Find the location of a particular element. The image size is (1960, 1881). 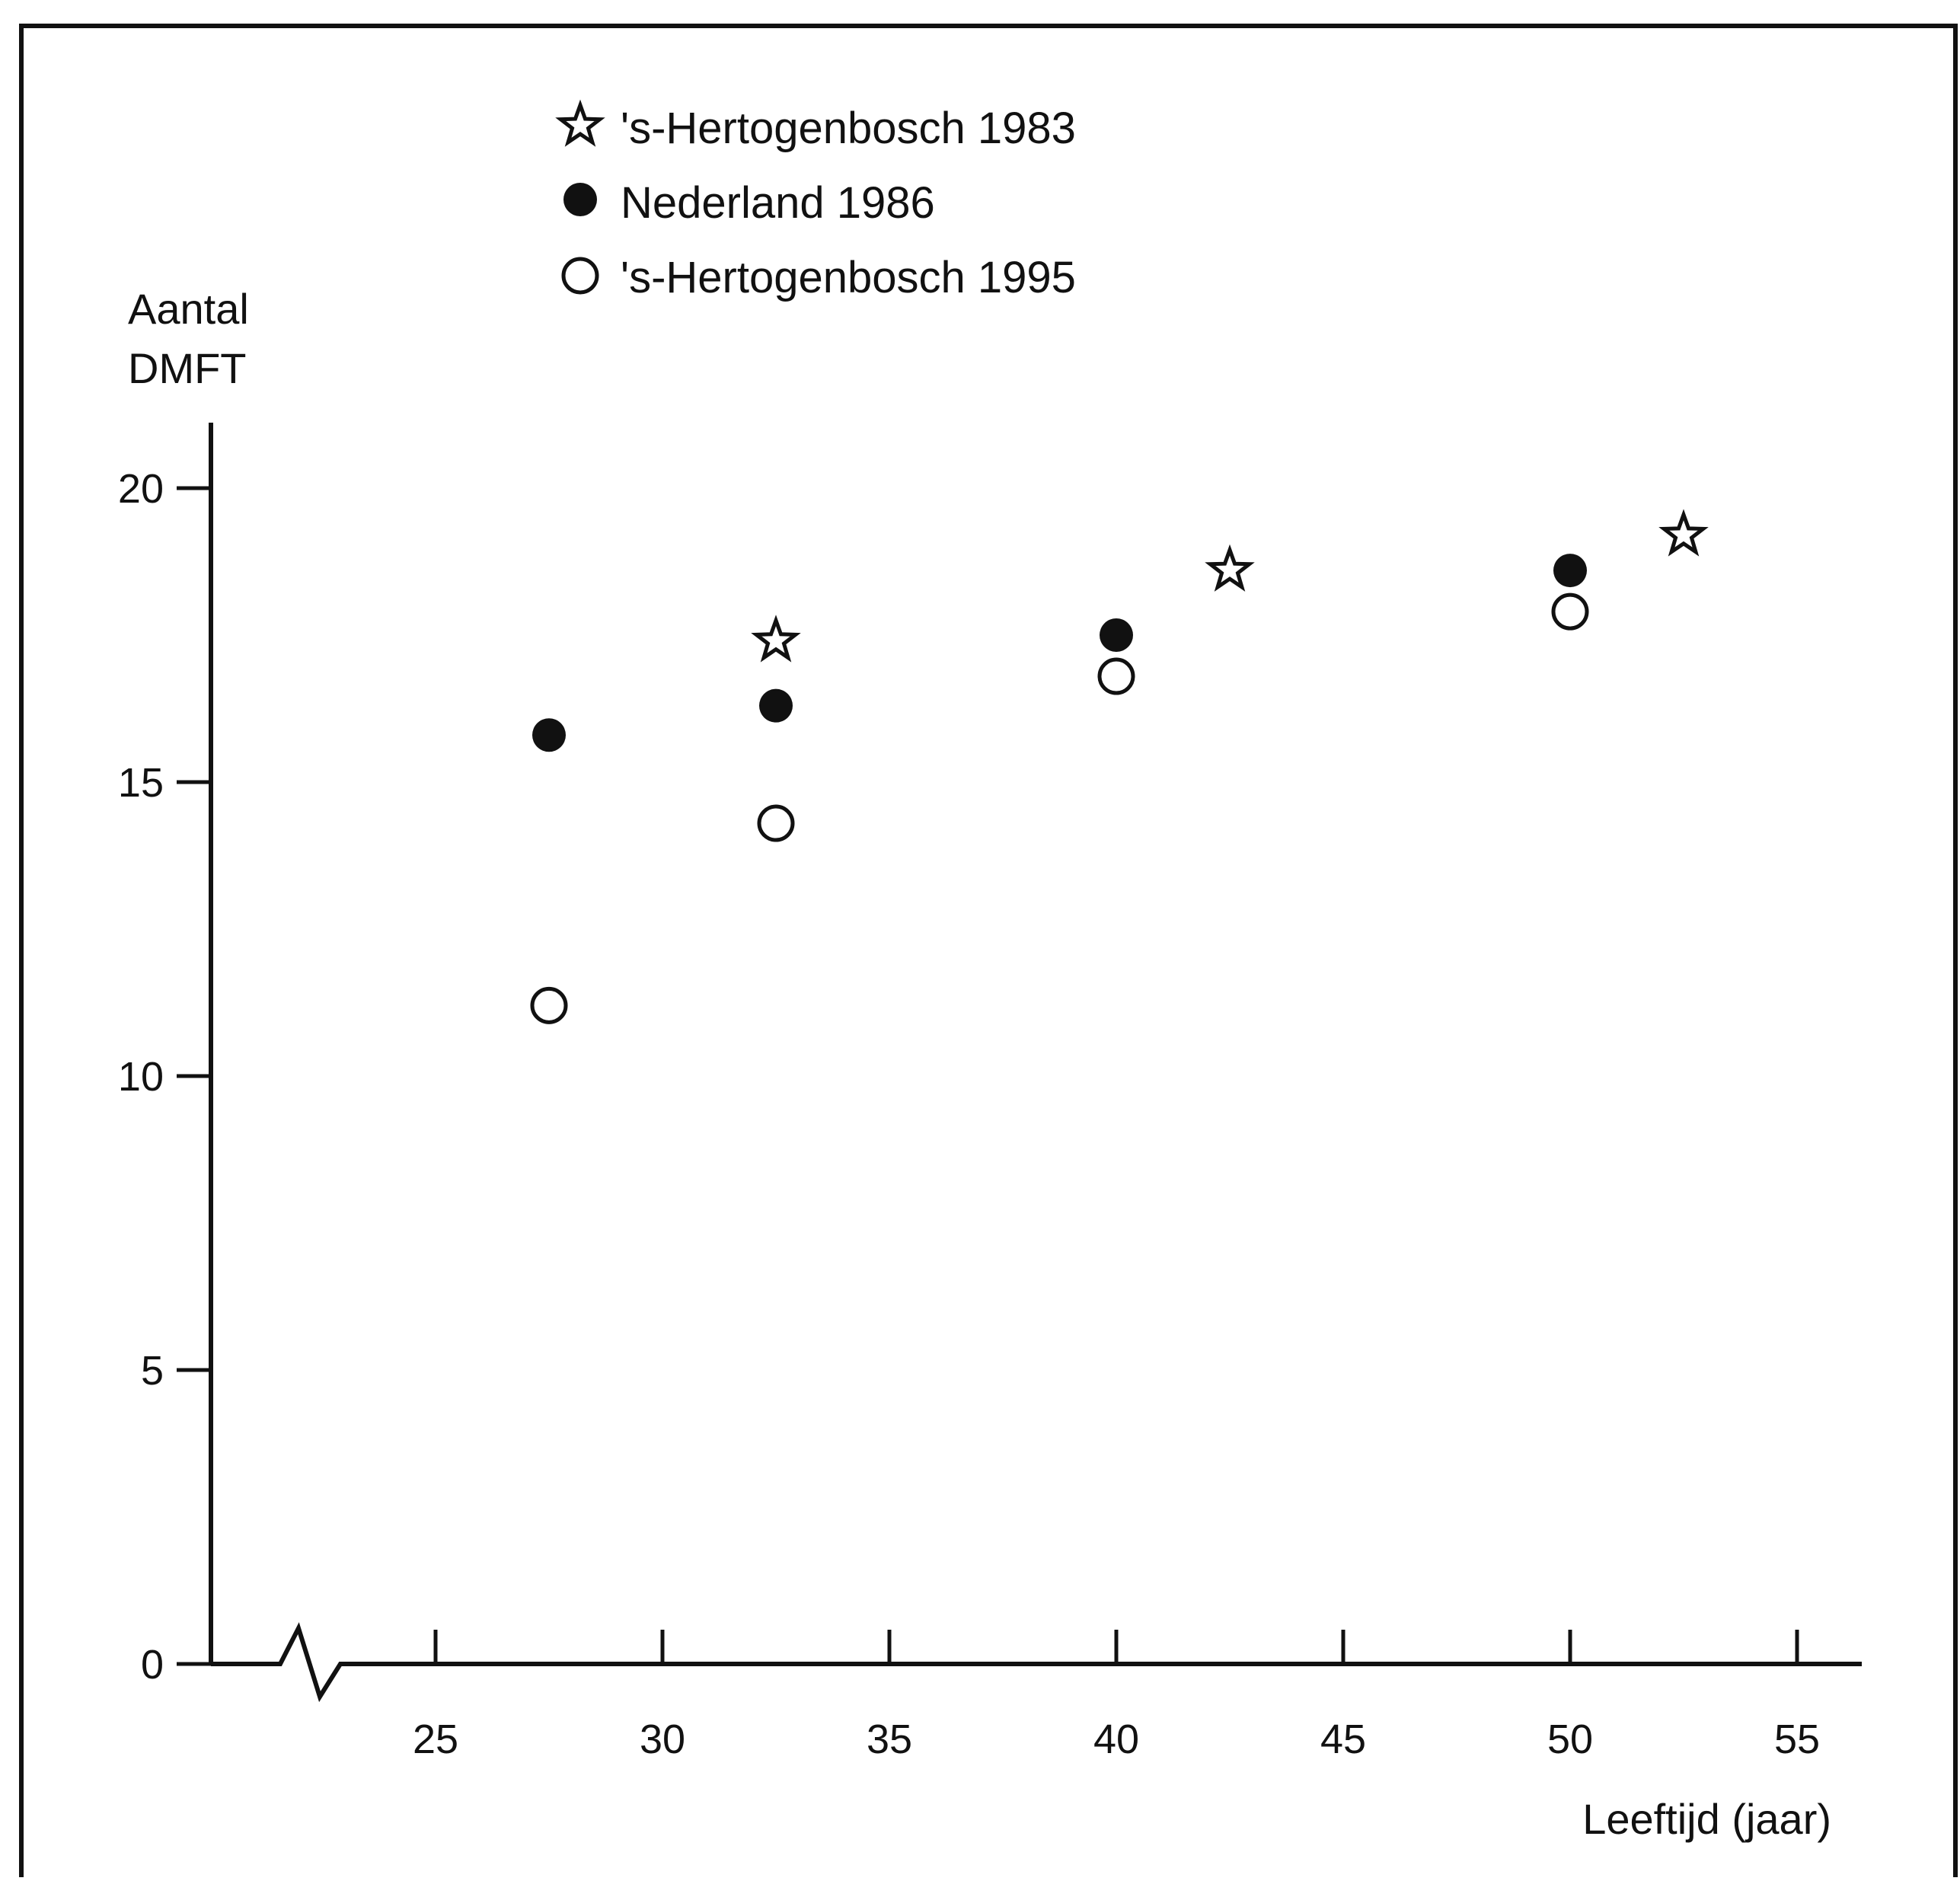

y-tick-label-20: 20 is located at coordinates (141, 489).